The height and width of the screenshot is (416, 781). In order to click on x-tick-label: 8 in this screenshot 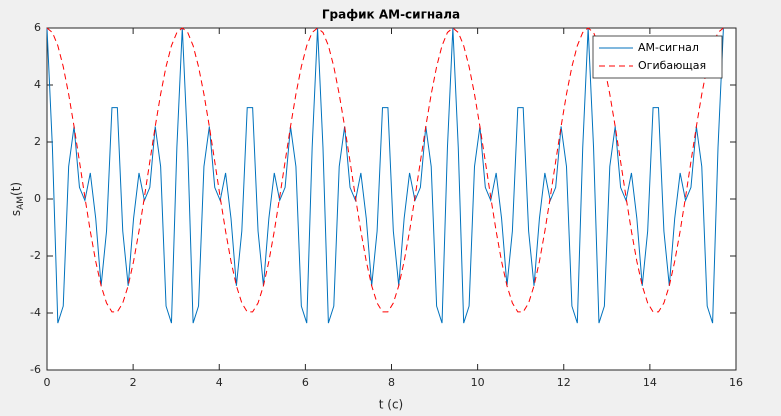, I will do `click(391, 382)`.